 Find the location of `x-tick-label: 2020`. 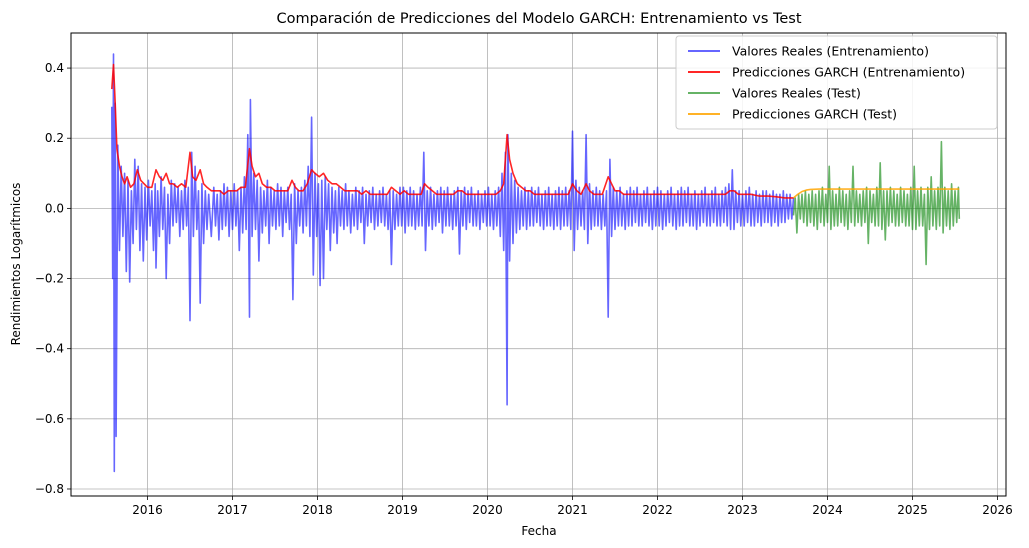

x-tick-label: 2020 is located at coordinates (487, 510).